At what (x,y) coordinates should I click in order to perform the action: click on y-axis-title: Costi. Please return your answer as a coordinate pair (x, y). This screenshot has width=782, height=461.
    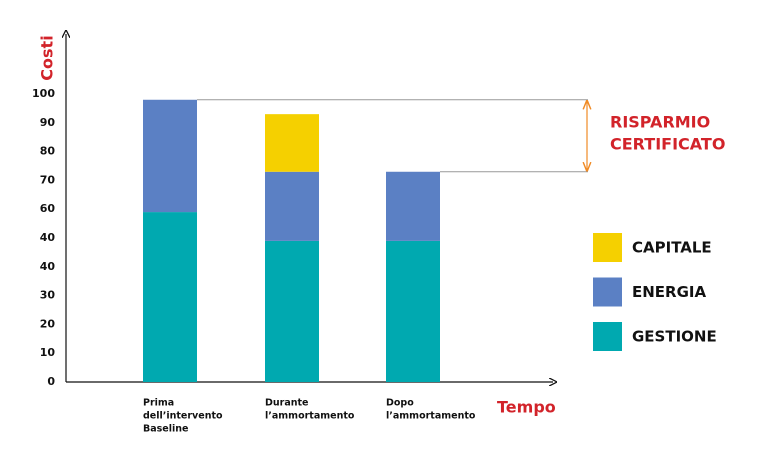
    Looking at the image, I should click on (47, 57).